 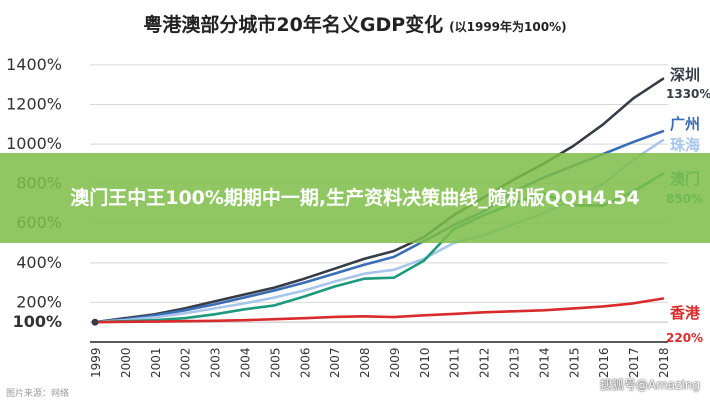 What do you see at coordinates (684, 338) in the screenshot?
I see `series-end-value-4: 220%` at bounding box center [684, 338].